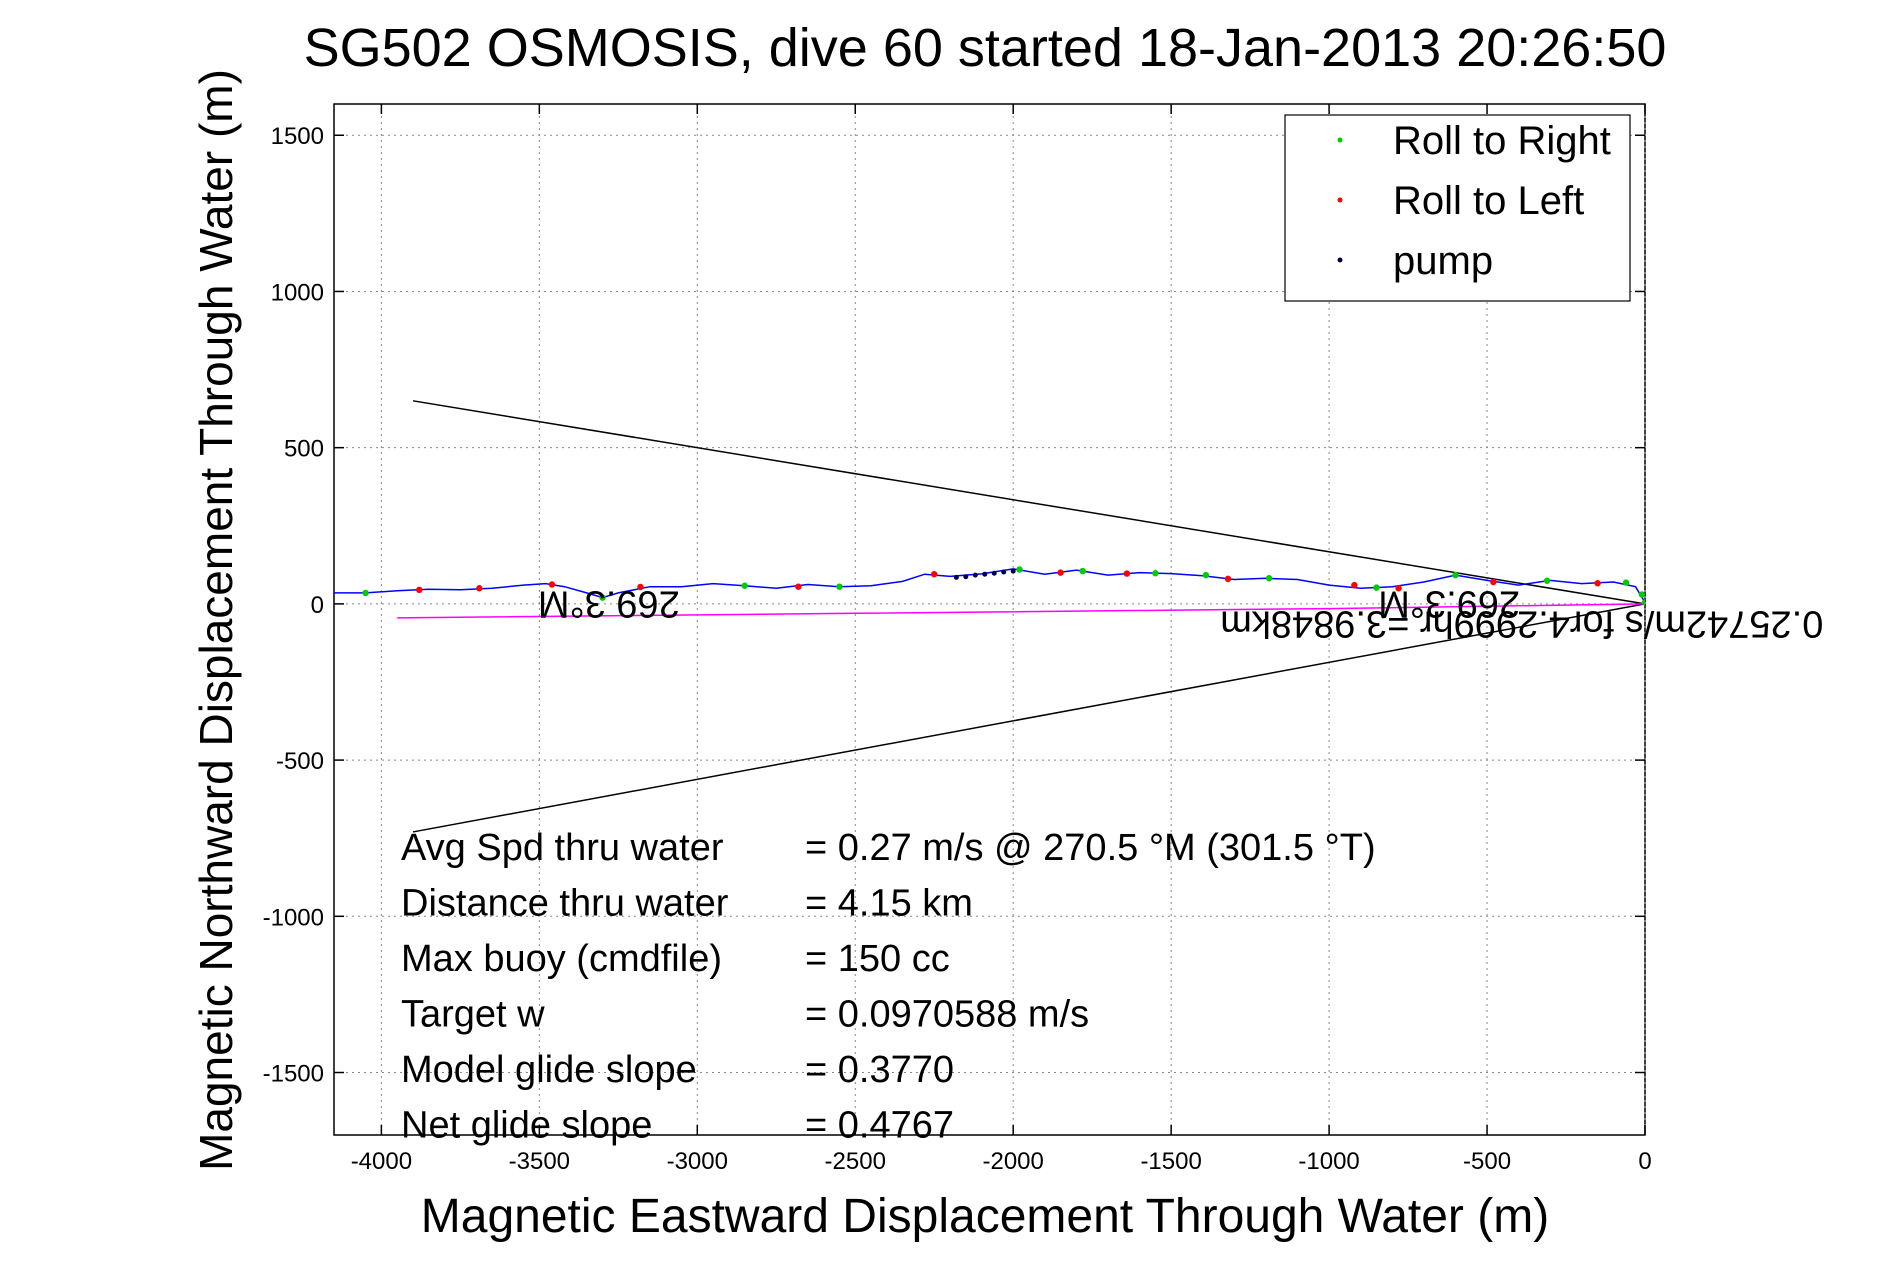  What do you see at coordinates (947, 1015) in the screenshot?
I see `stat-value: = 0.0970588 m/s` at bounding box center [947, 1015].